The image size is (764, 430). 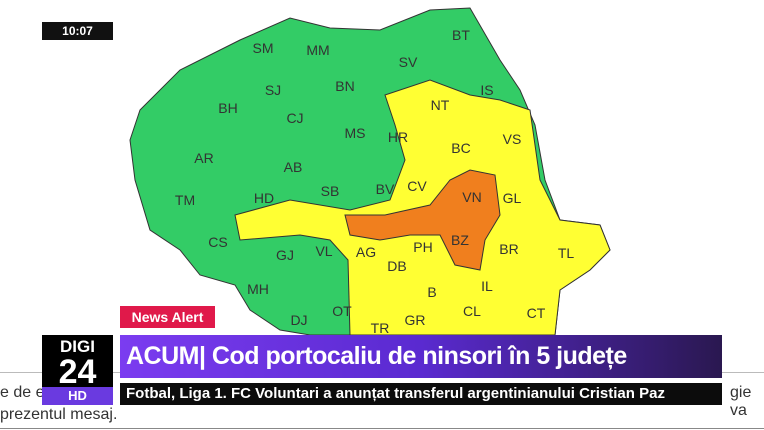 I want to click on county-label: NT, so click(x=440, y=105).